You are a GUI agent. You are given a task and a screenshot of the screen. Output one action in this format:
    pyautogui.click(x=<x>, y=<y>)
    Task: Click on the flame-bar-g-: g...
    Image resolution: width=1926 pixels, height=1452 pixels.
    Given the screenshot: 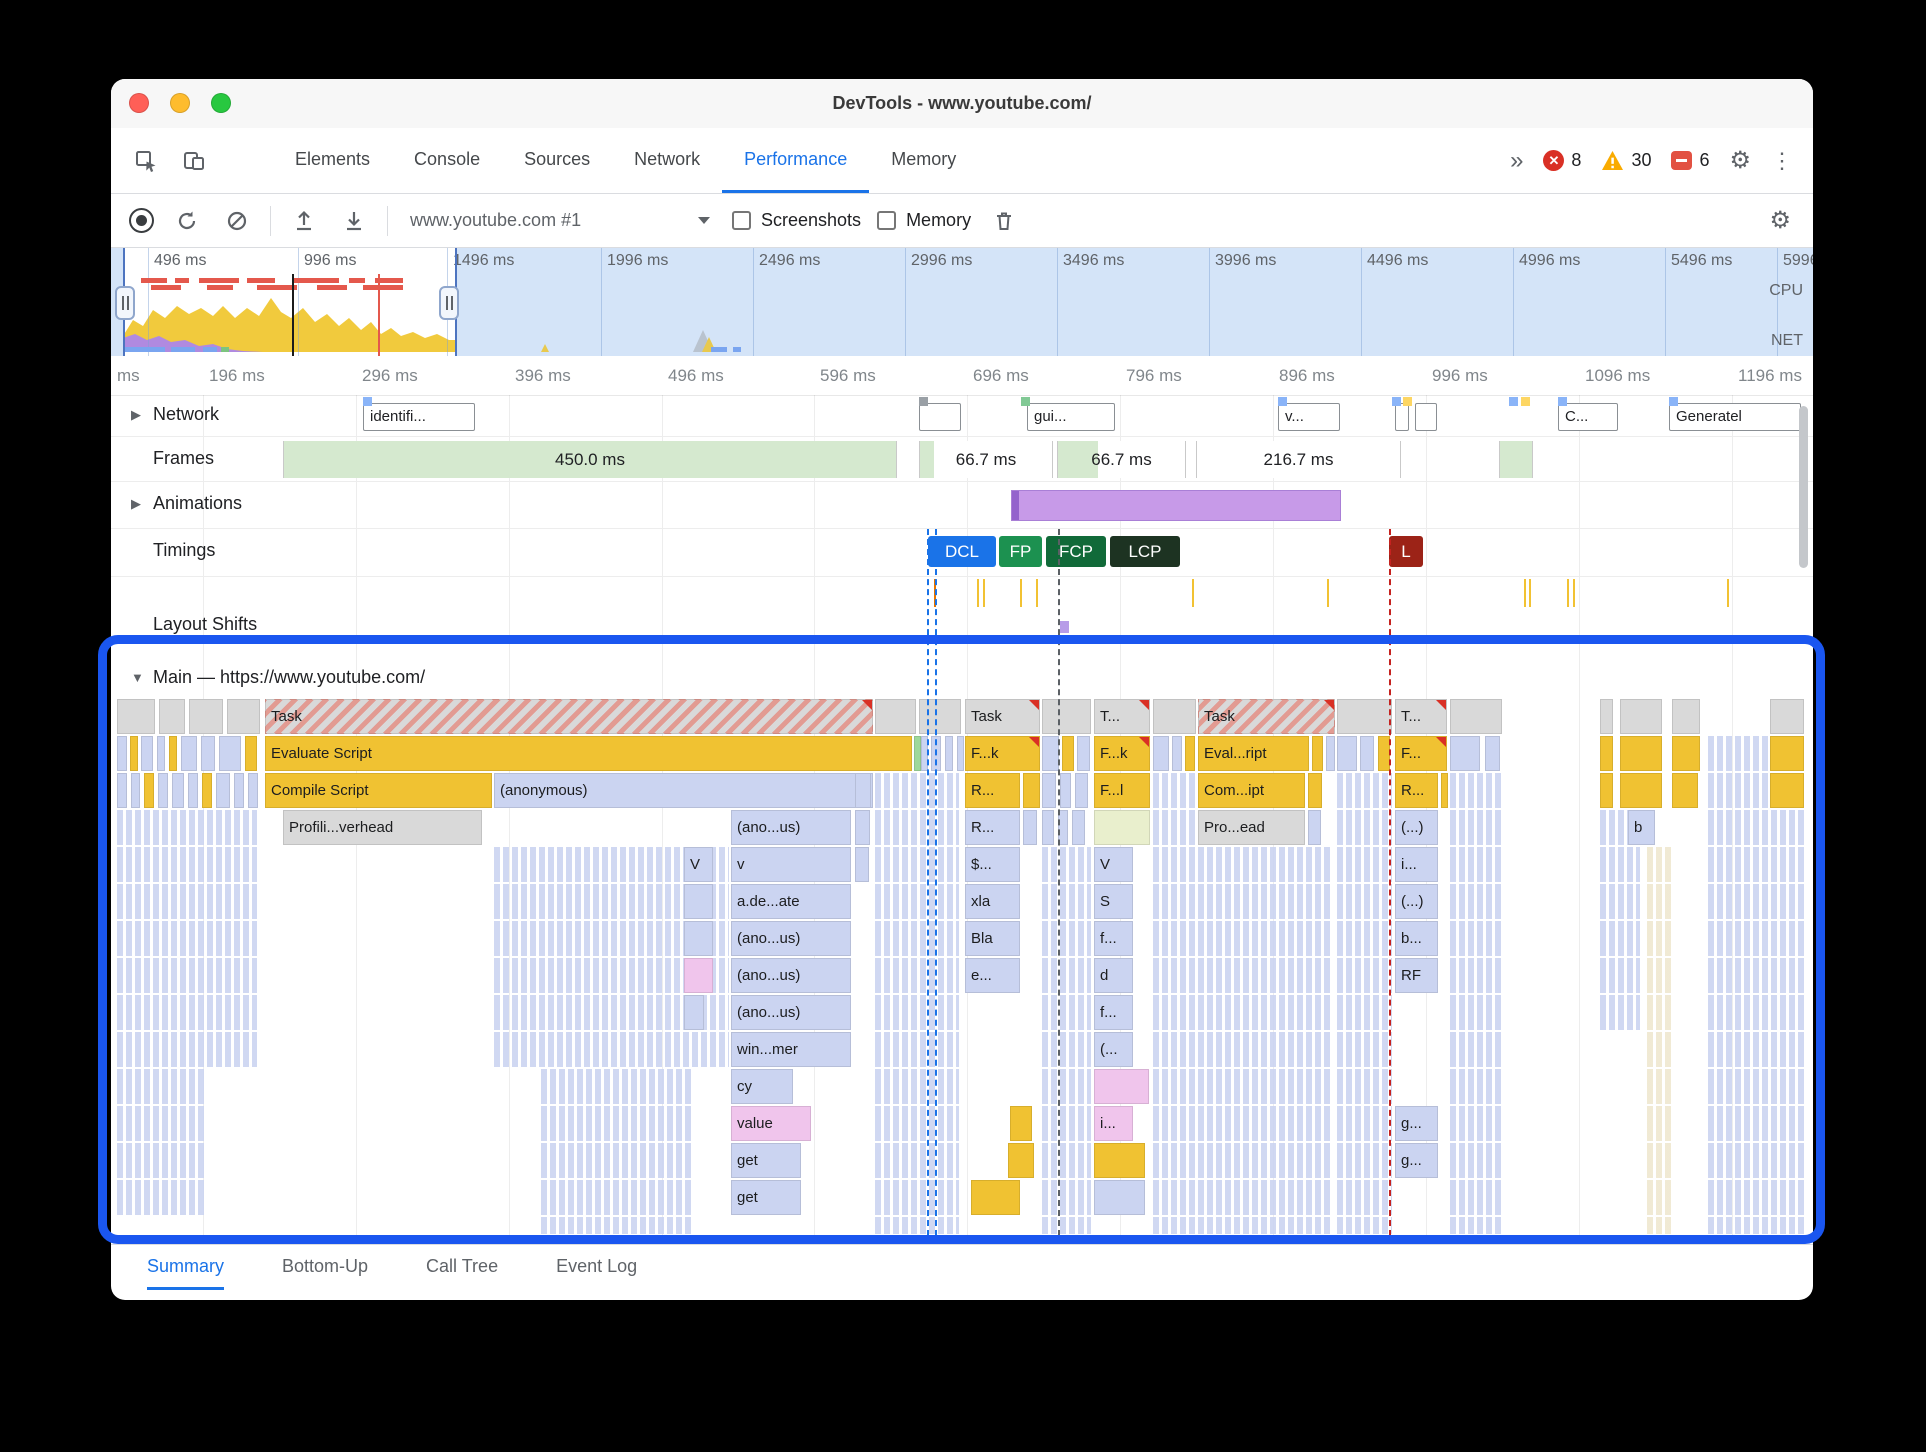 What is the action you would take?
    pyautogui.click(x=1416, y=1123)
    